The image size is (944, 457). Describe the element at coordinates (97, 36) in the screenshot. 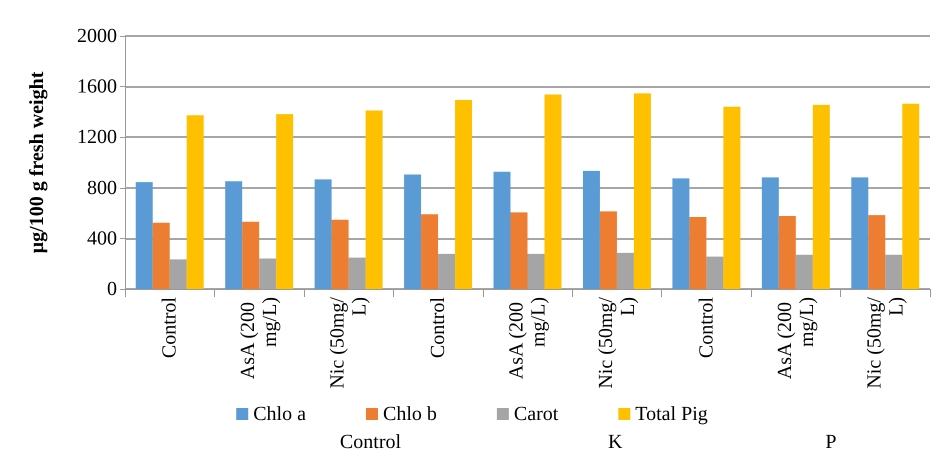

I see `y-tick-label: 2000` at that location.